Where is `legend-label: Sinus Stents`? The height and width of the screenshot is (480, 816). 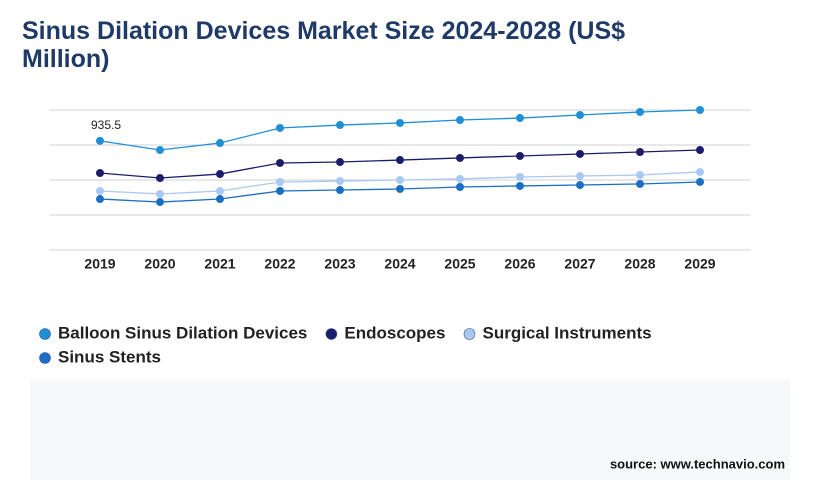 legend-label: Sinus Stents is located at coordinates (109, 356).